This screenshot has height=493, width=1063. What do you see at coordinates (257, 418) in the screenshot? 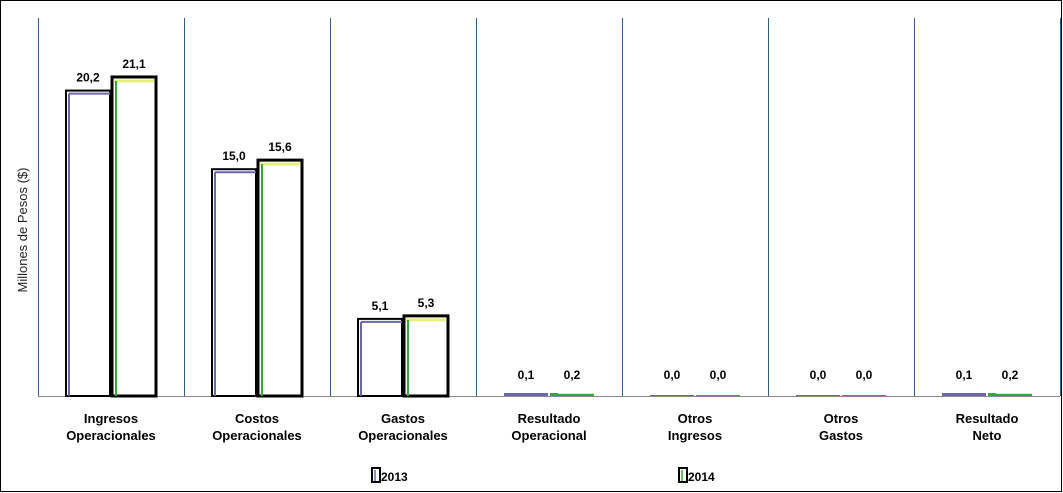
I see `category-label: Costos` at bounding box center [257, 418].